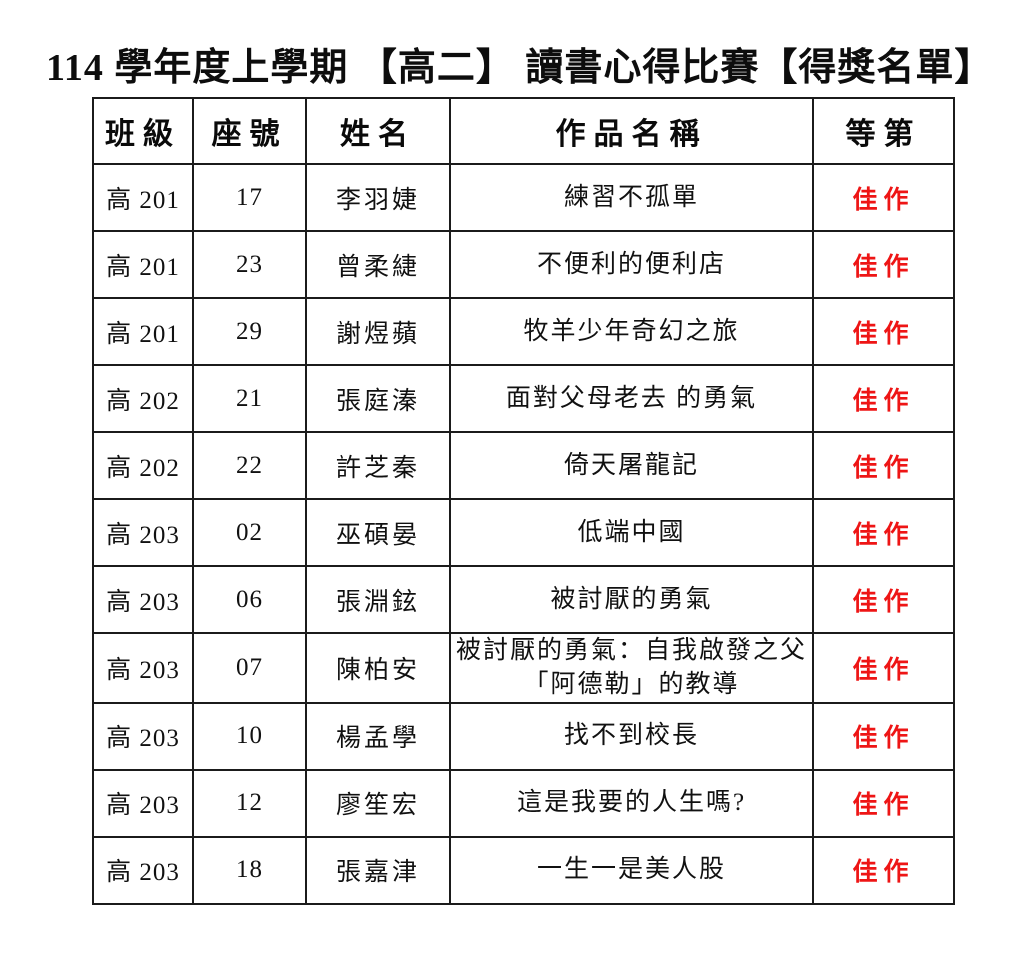  I want to click on table-row: 高 201 29 謝煜蘋 牧羊少年奇幻之旅 佳作, so click(523, 331).